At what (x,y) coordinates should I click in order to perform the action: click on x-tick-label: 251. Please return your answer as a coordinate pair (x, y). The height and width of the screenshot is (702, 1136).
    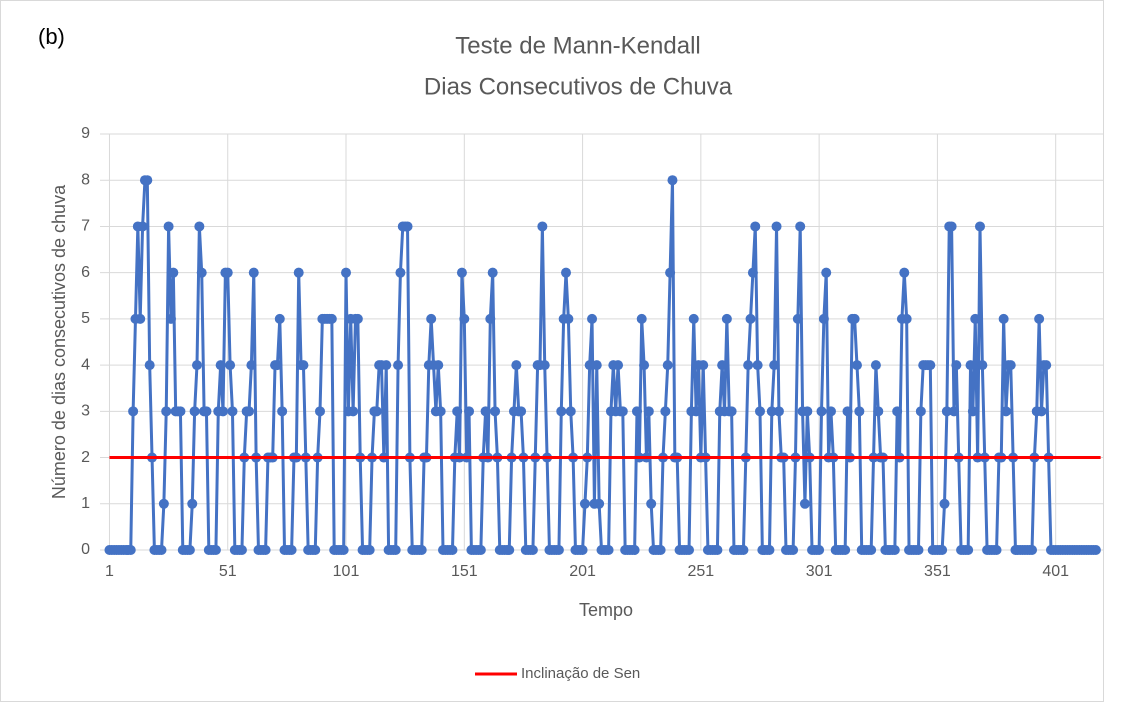
    Looking at the image, I should click on (701, 571).